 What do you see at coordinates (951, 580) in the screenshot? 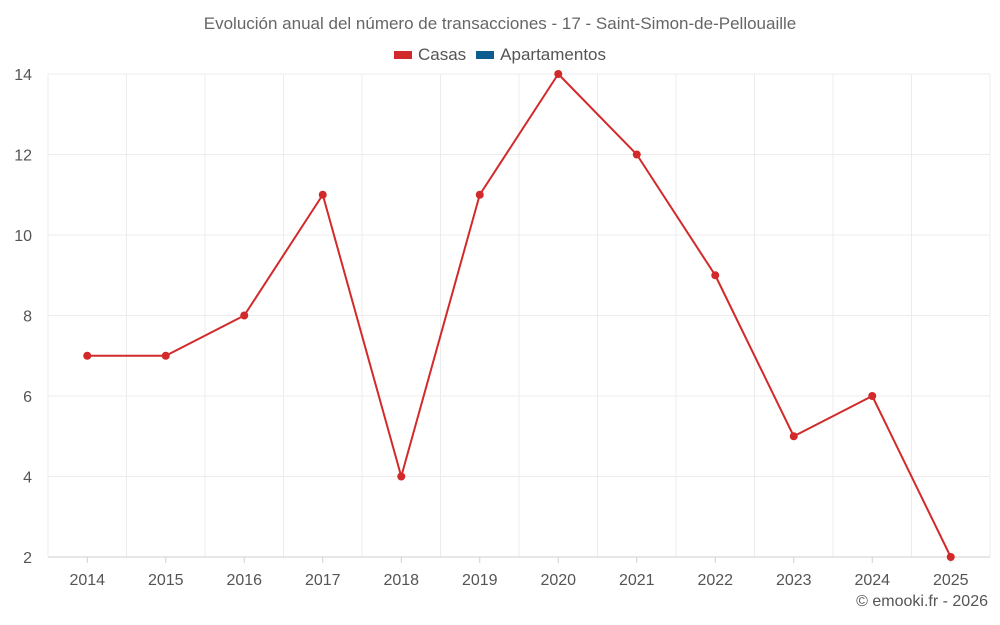
I see `x-tick-label: 2025` at bounding box center [951, 580].